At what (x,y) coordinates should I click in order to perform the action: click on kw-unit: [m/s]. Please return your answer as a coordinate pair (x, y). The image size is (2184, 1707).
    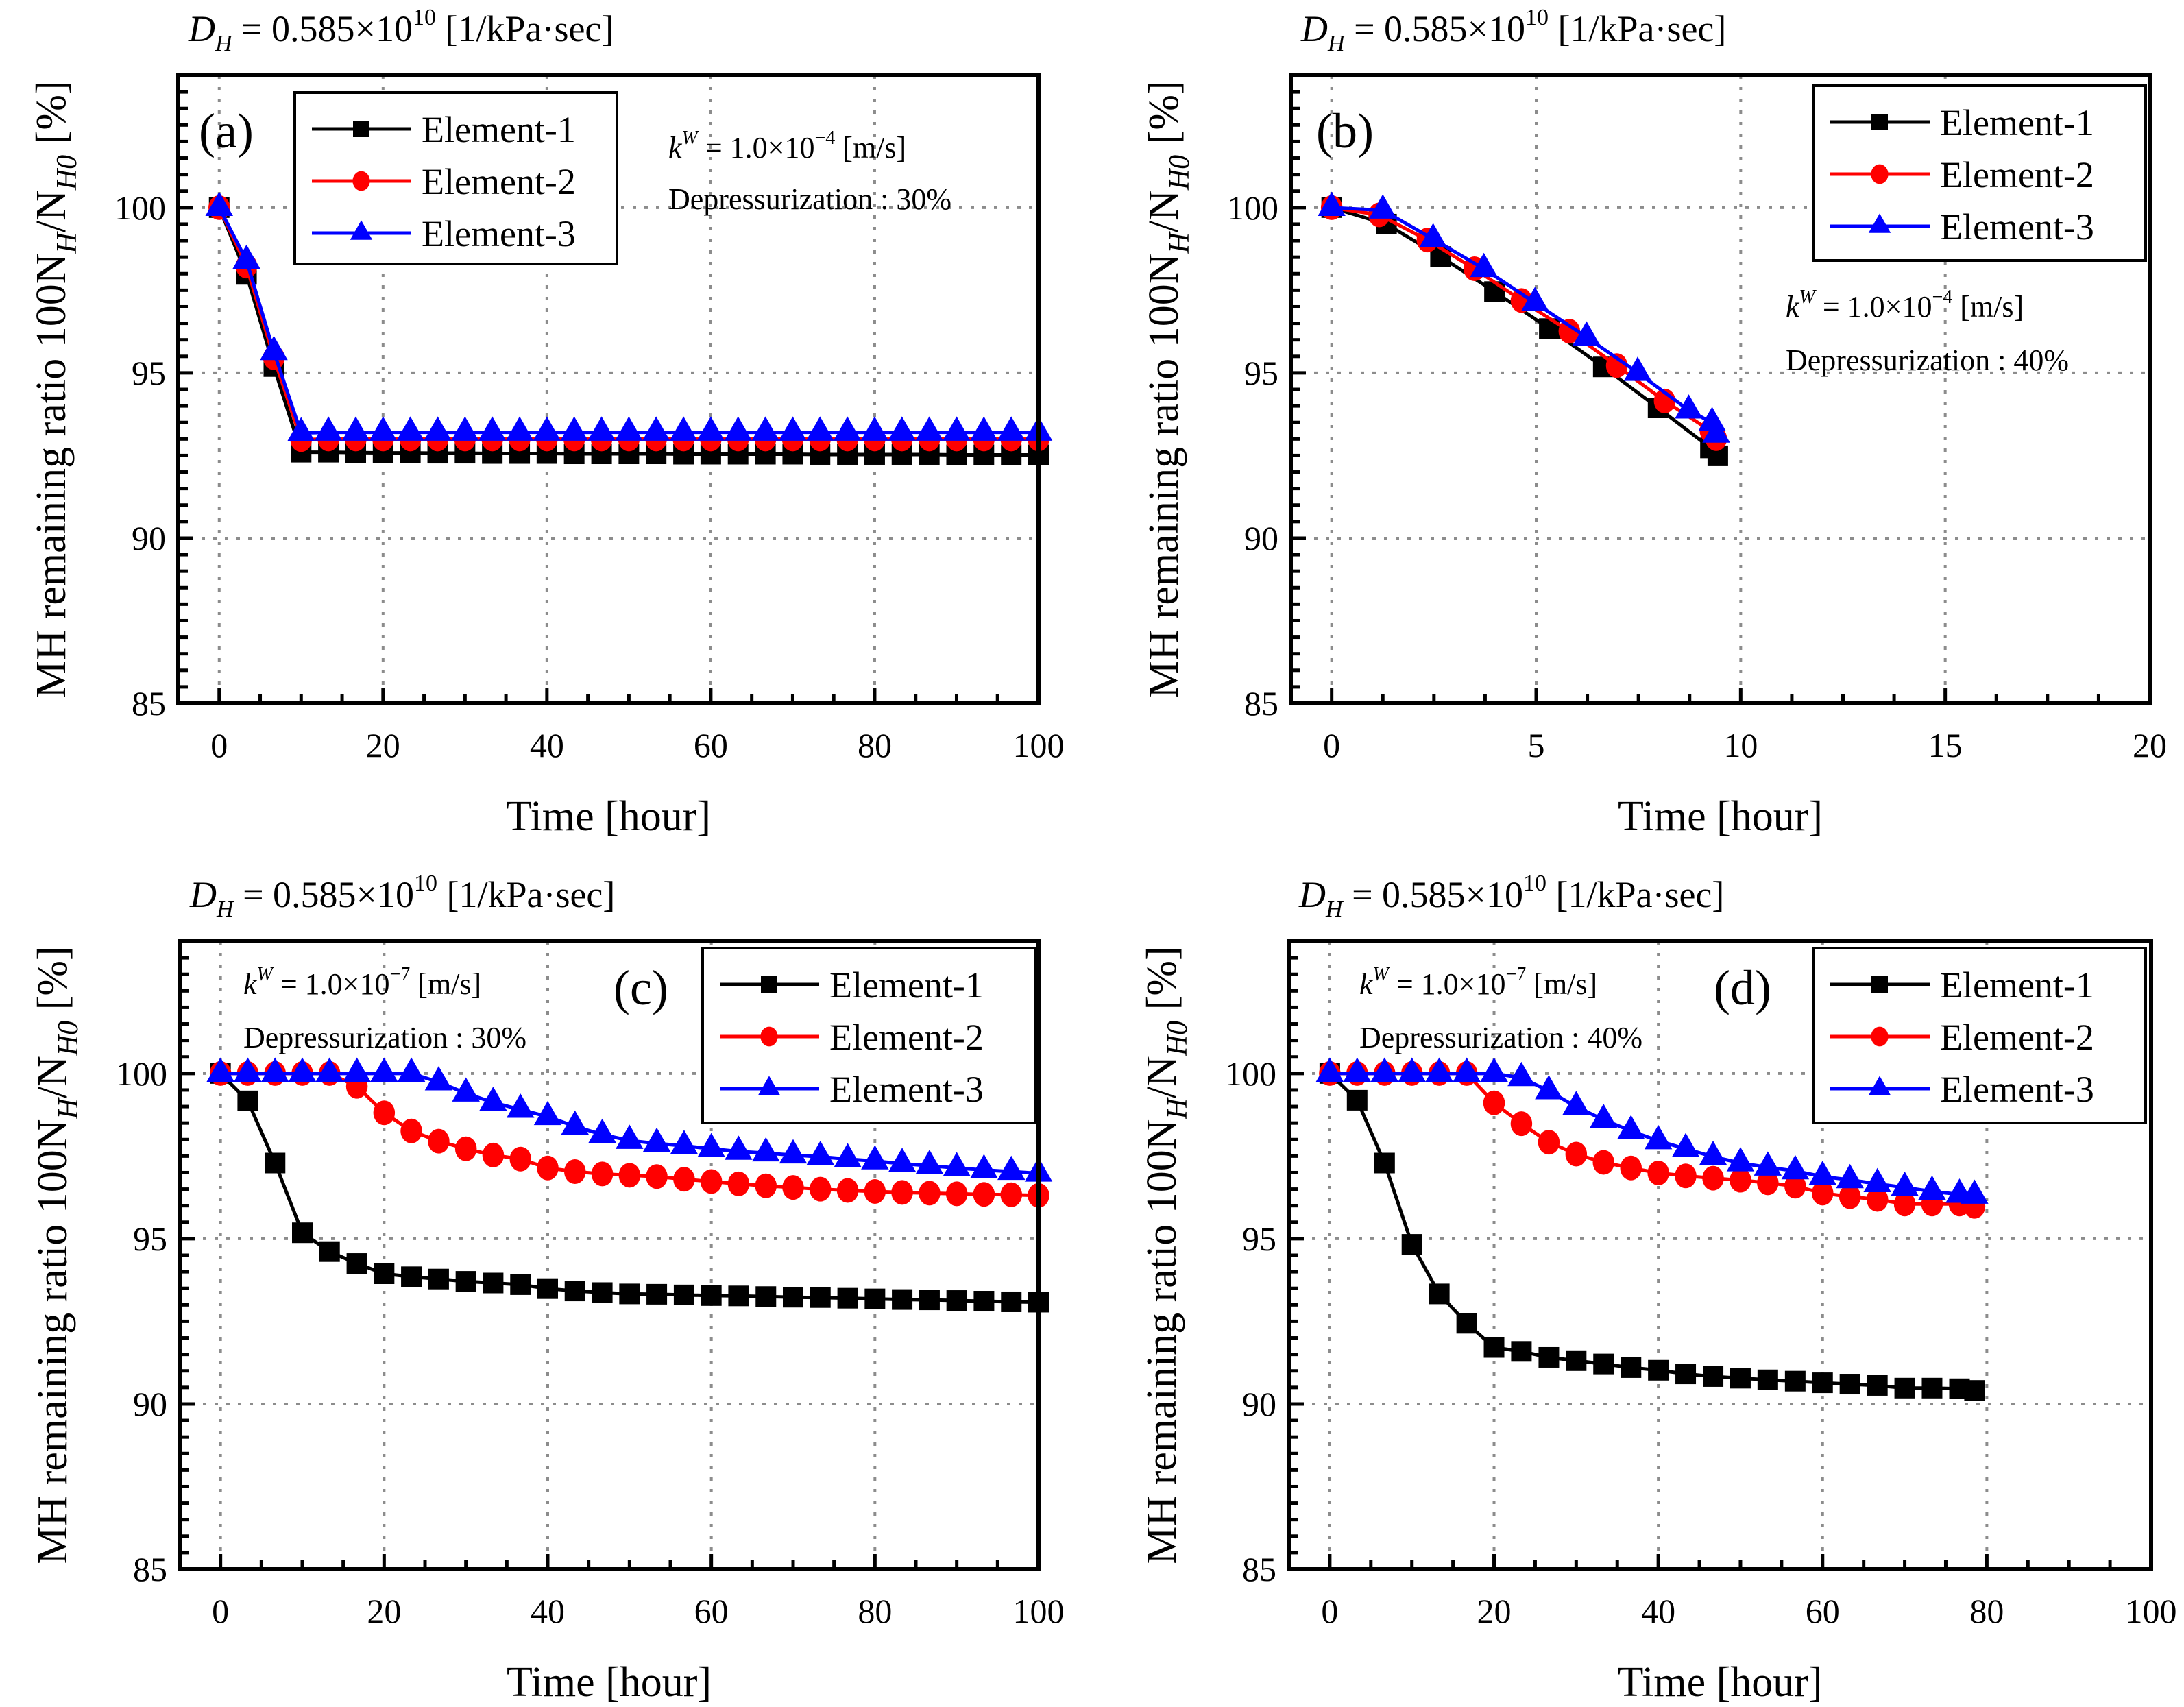
    Looking at the image, I should click on (870, 148).